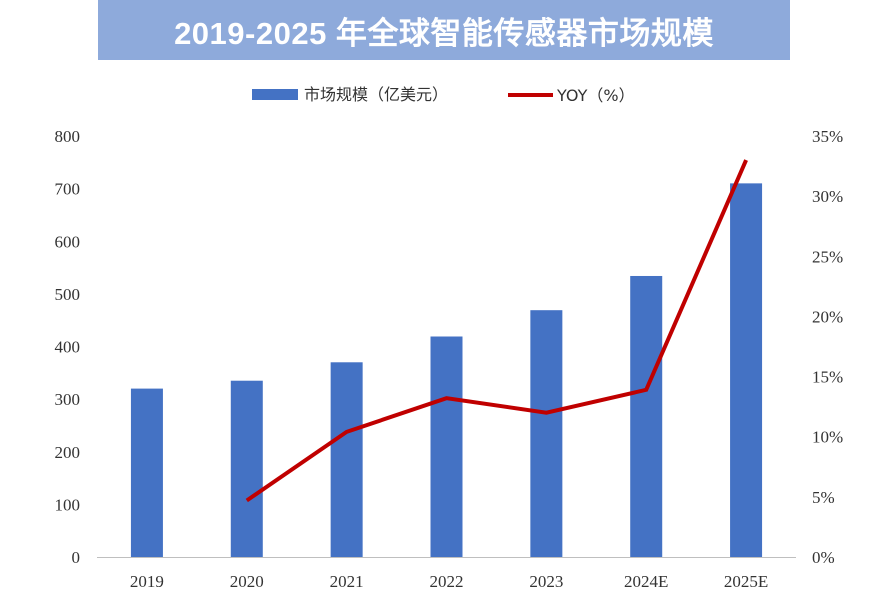  What do you see at coordinates (376, 94) in the screenshot?
I see `legend-bar-label: 市场规模（亿美元）` at bounding box center [376, 94].